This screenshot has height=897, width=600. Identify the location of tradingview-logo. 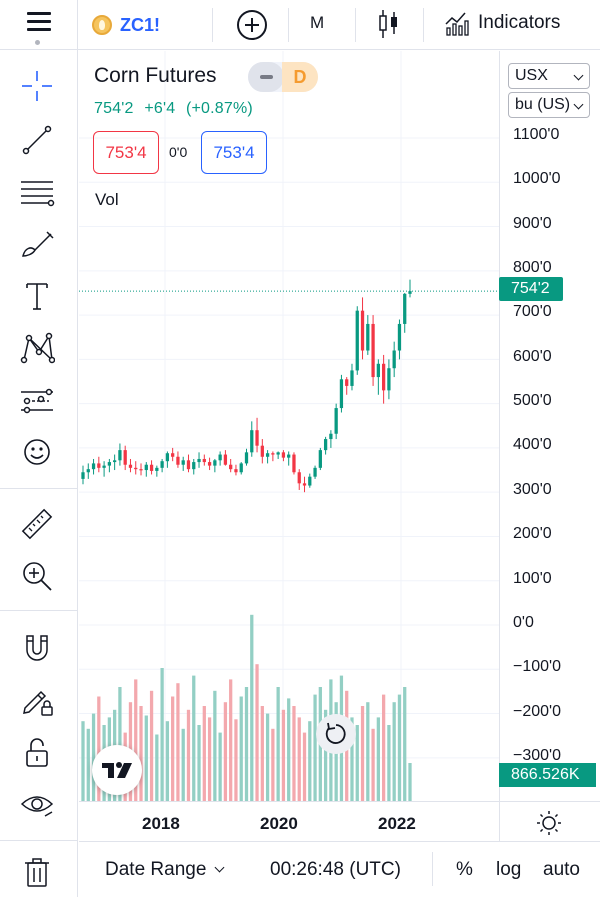
(117, 770).